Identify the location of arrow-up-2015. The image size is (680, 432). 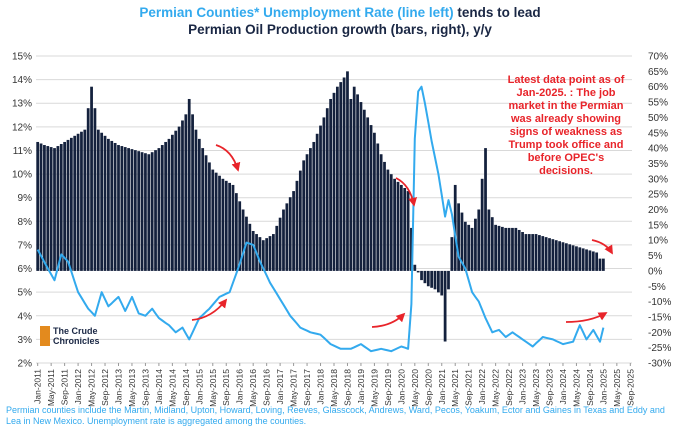
(209, 309).